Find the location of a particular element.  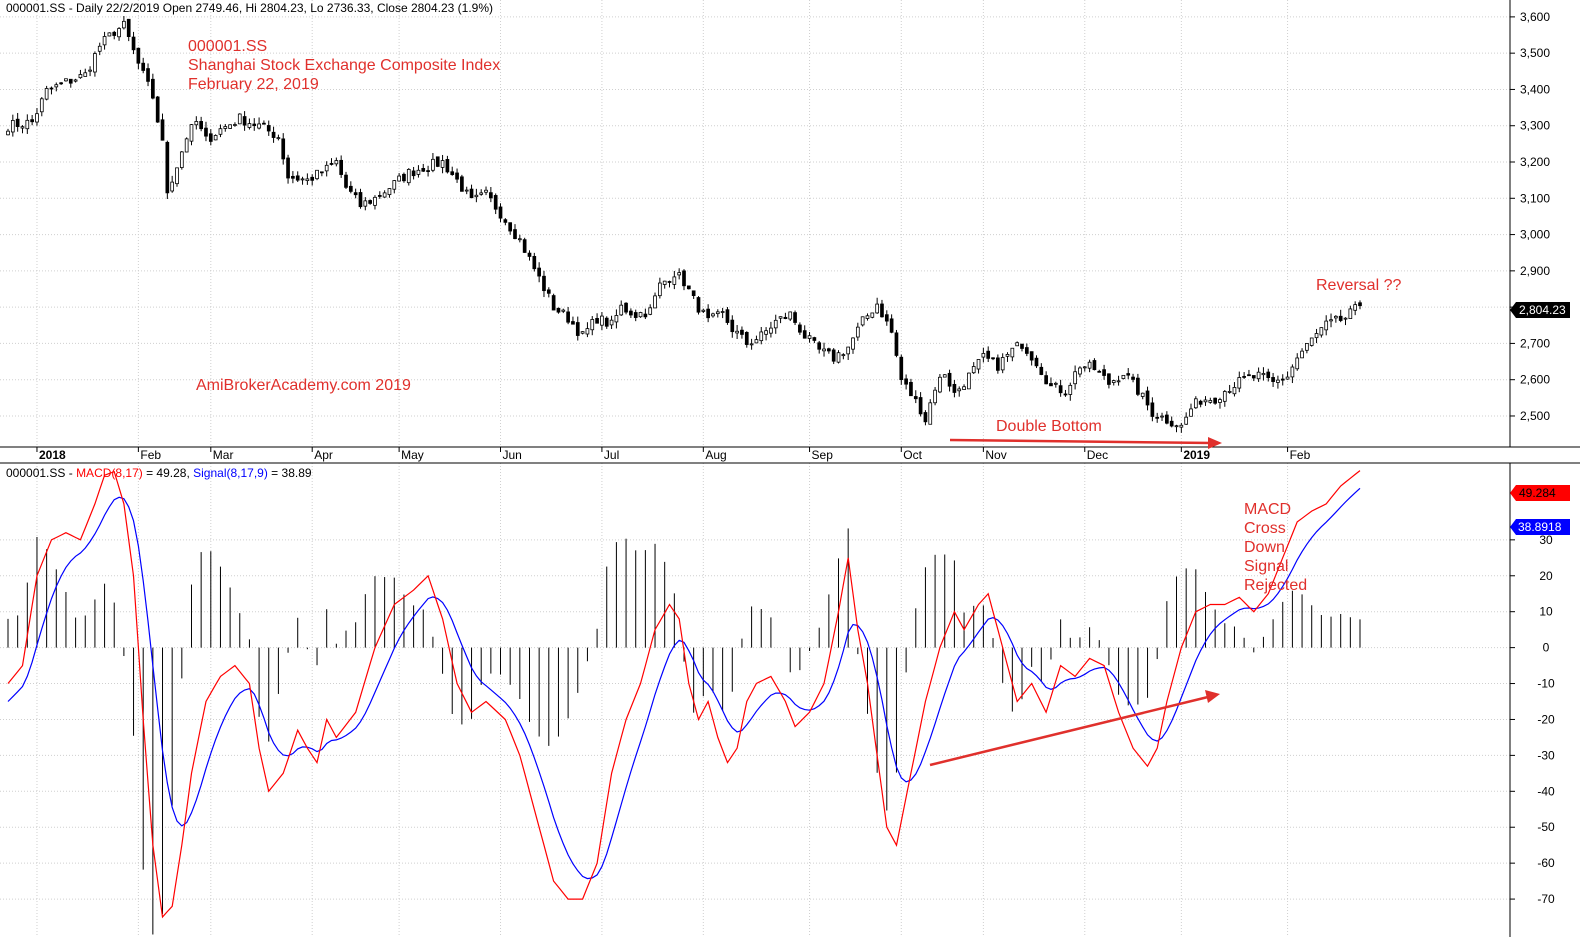

price-tick-label: 3,600 is located at coordinates (1535, 17).